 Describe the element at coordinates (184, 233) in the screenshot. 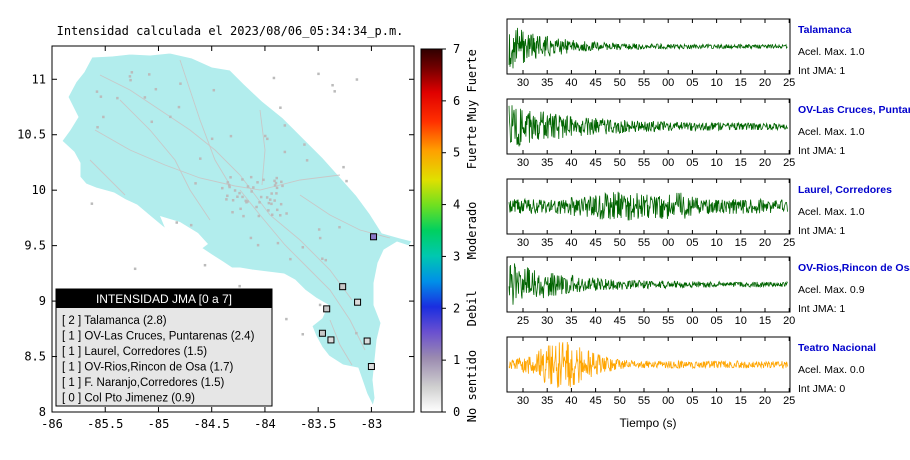

I see `gulf-of-nicoya` at that location.